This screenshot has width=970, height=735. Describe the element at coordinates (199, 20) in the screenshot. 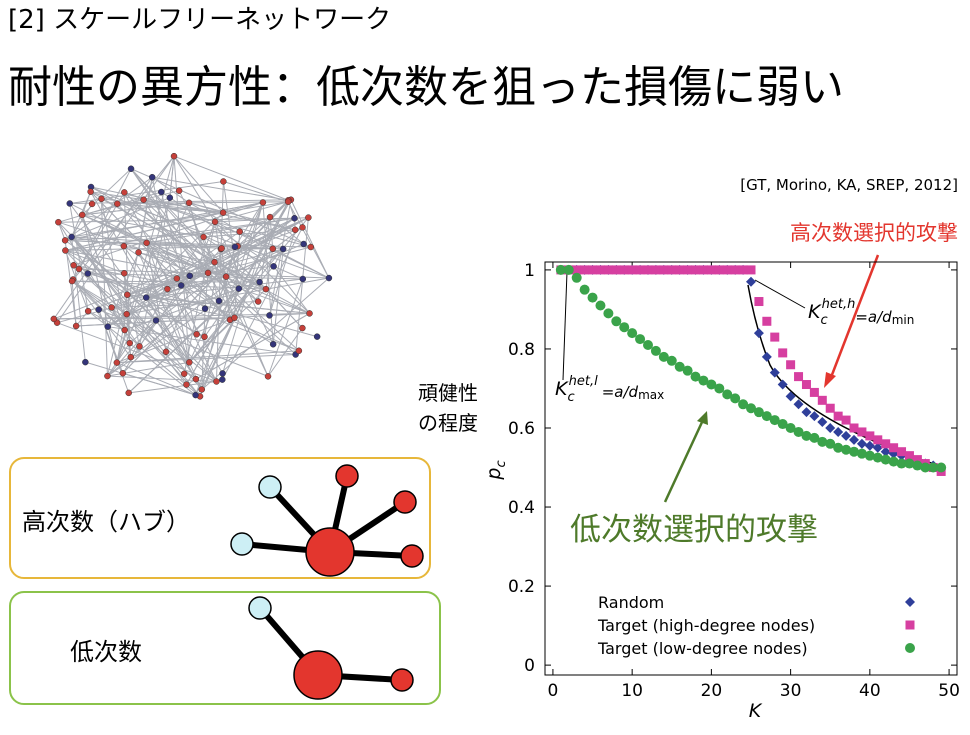

I see `subtitle: [2] スケールフリーネットワーク` at that location.